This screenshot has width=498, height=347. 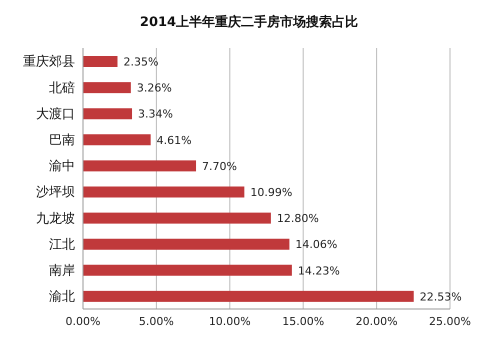 What do you see at coordinates (154, 88) in the screenshot?
I see `data-label: 3.26%` at bounding box center [154, 88].